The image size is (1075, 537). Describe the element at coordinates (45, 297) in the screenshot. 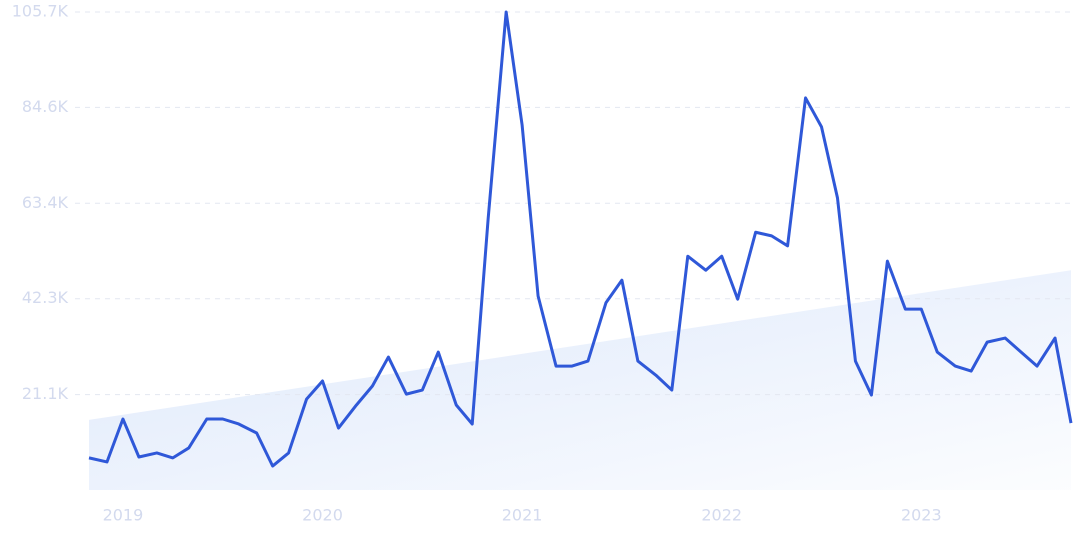

I see `y-tick-label: 42.3K` at that location.